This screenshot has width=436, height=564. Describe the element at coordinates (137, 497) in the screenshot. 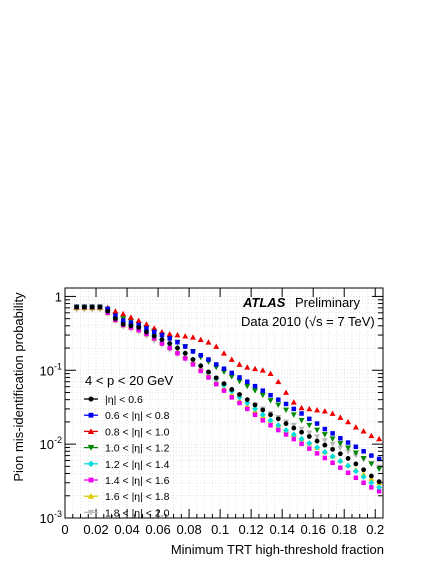

I see `legend-label: 1.6 < |η| < 1.8` at that location.